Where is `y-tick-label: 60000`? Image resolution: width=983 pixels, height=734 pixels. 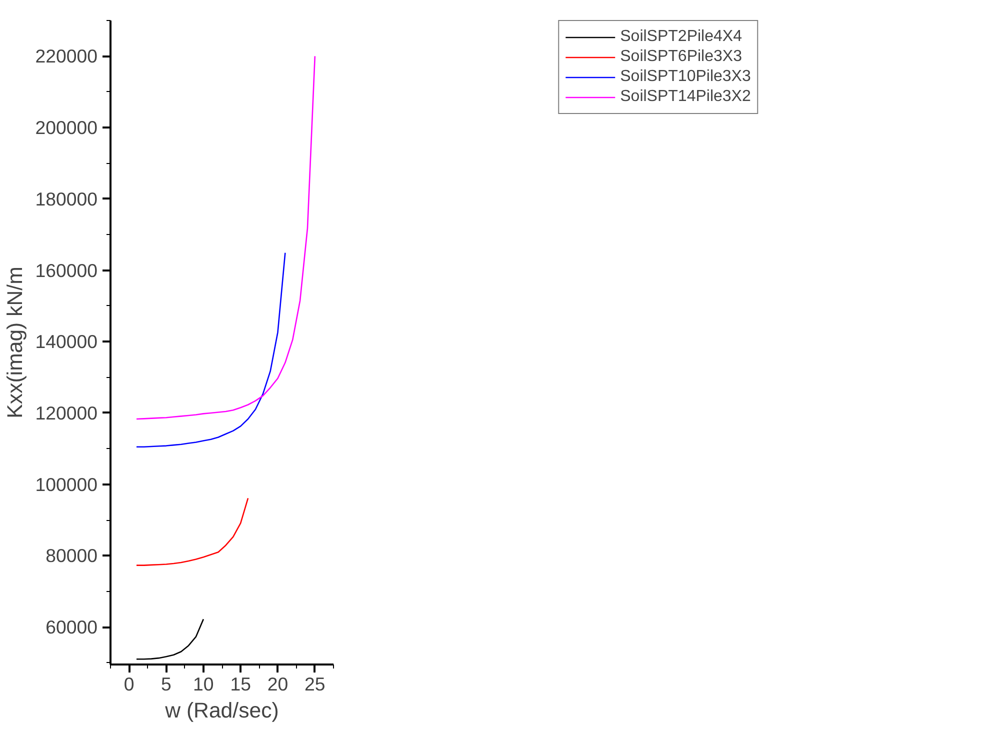 y-tick-label: 60000 is located at coordinates (72, 627).